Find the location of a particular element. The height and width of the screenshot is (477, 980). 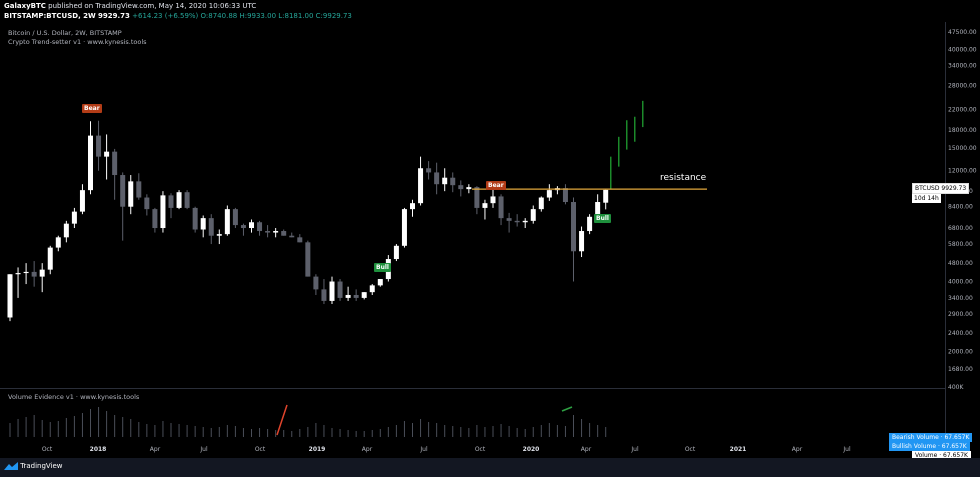

bull-signal-tag: Bull is located at coordinates (382, 267).